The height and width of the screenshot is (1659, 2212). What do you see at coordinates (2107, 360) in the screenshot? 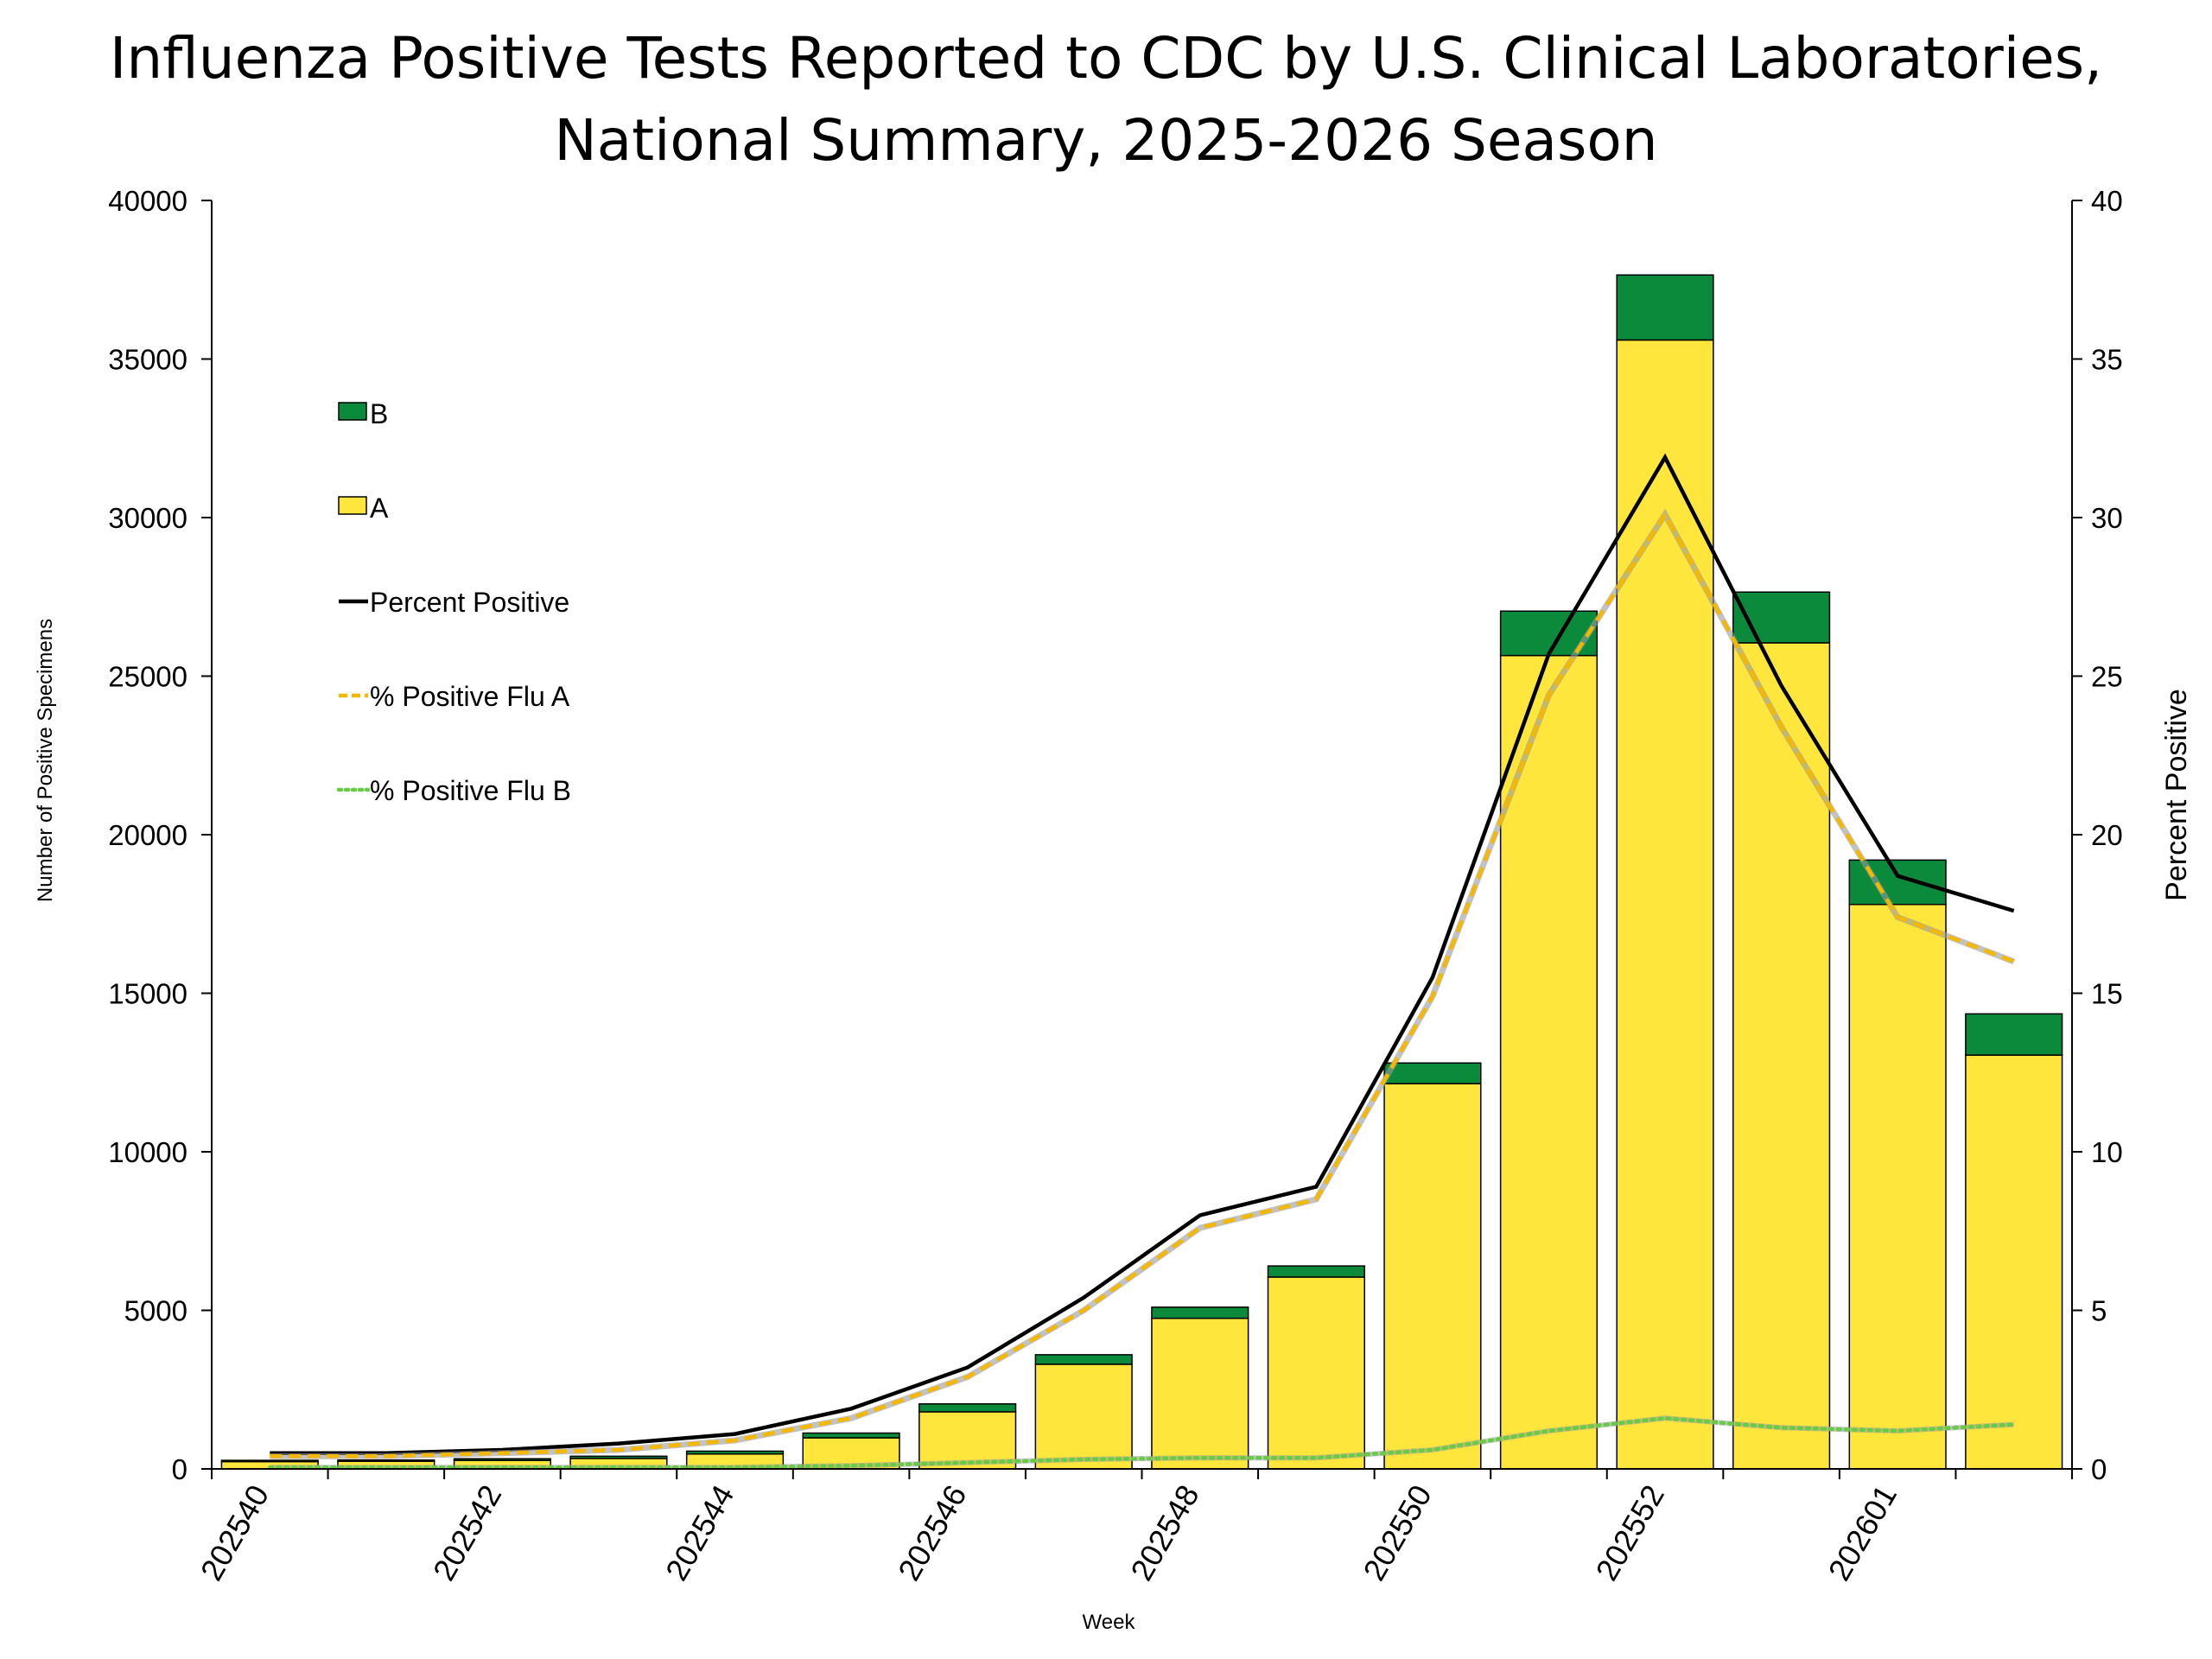
I see `y-tick-right-label: 35` at bounding box center [2107, 360].